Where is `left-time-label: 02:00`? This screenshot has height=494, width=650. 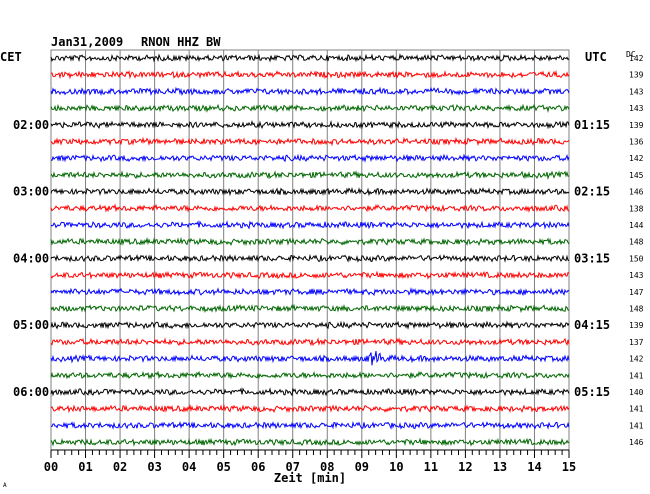
left-time-label: 02:00 is located at coordinates (31, 125).